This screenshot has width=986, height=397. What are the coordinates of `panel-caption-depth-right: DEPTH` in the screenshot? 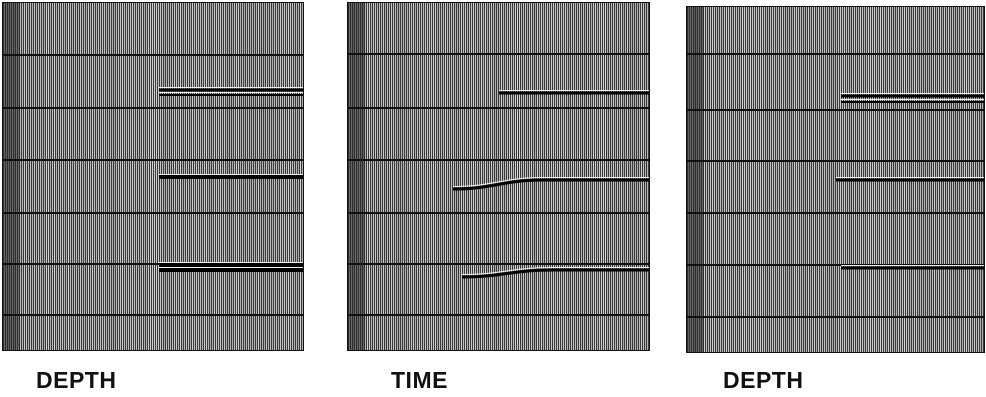 It's located at (763, 380).